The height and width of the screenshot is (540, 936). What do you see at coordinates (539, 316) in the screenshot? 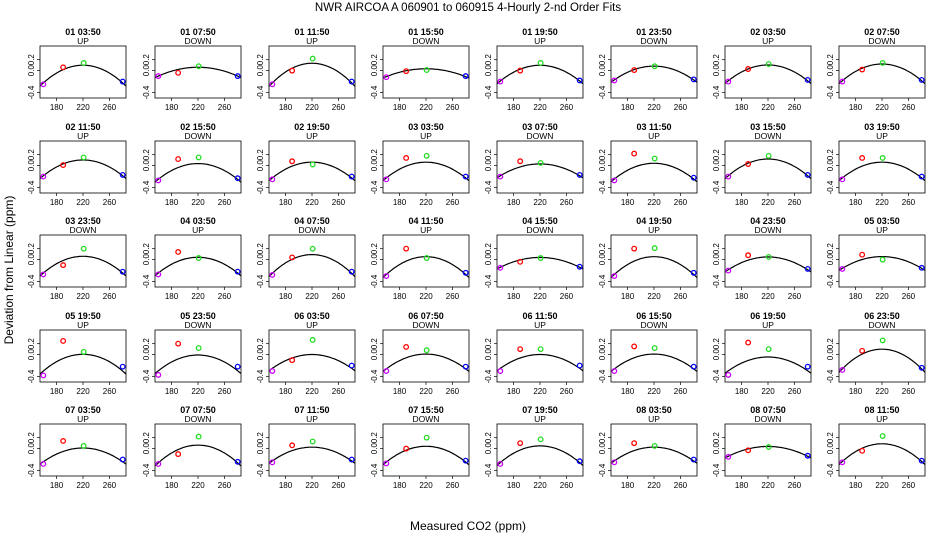
I see `panel-title: 06 11:50` at bounding box center [539, 316].